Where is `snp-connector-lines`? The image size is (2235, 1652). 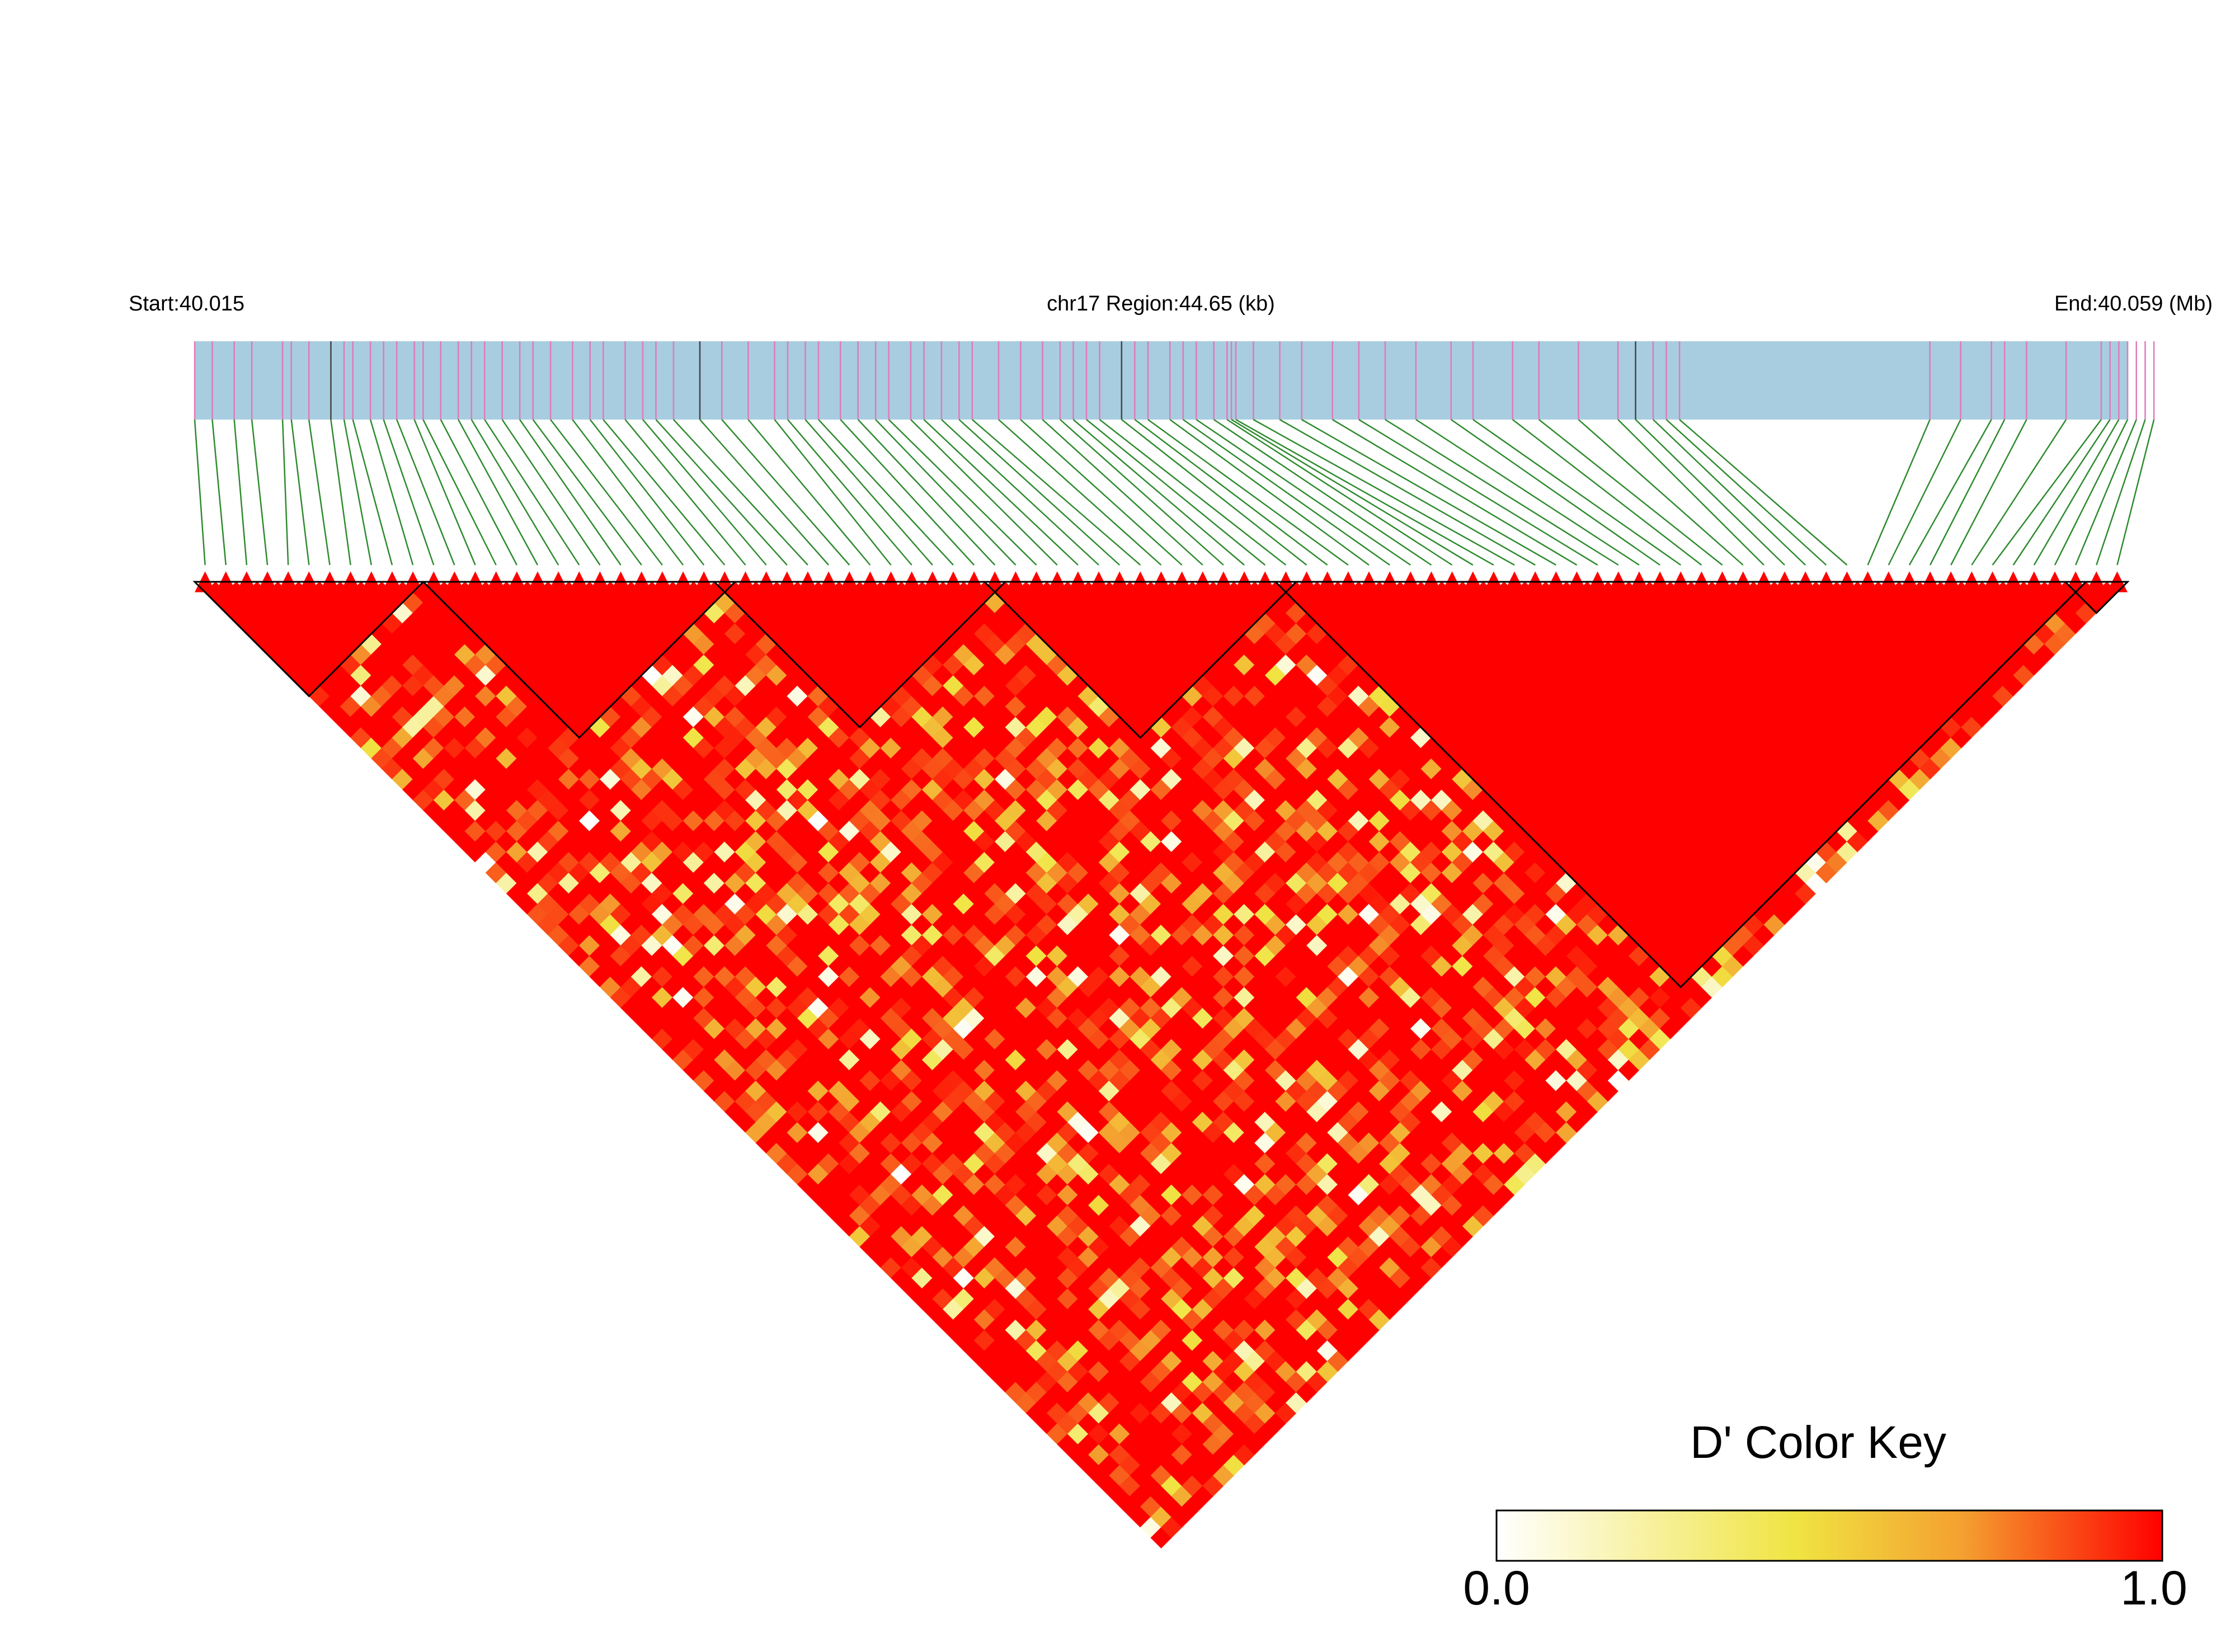 snp-connector-lines is located at coordinates (1174, 492).